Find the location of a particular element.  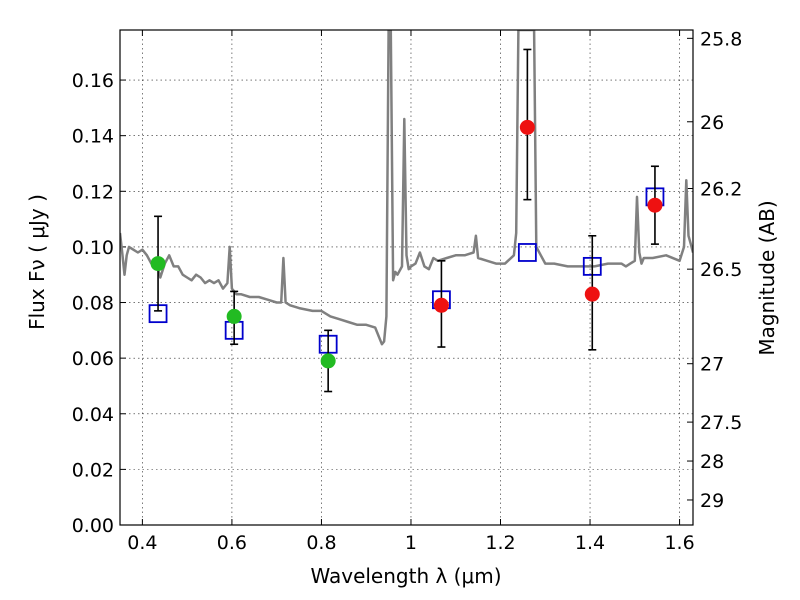

y-tick-label: 0.00 is located at coordinates (93, 526).